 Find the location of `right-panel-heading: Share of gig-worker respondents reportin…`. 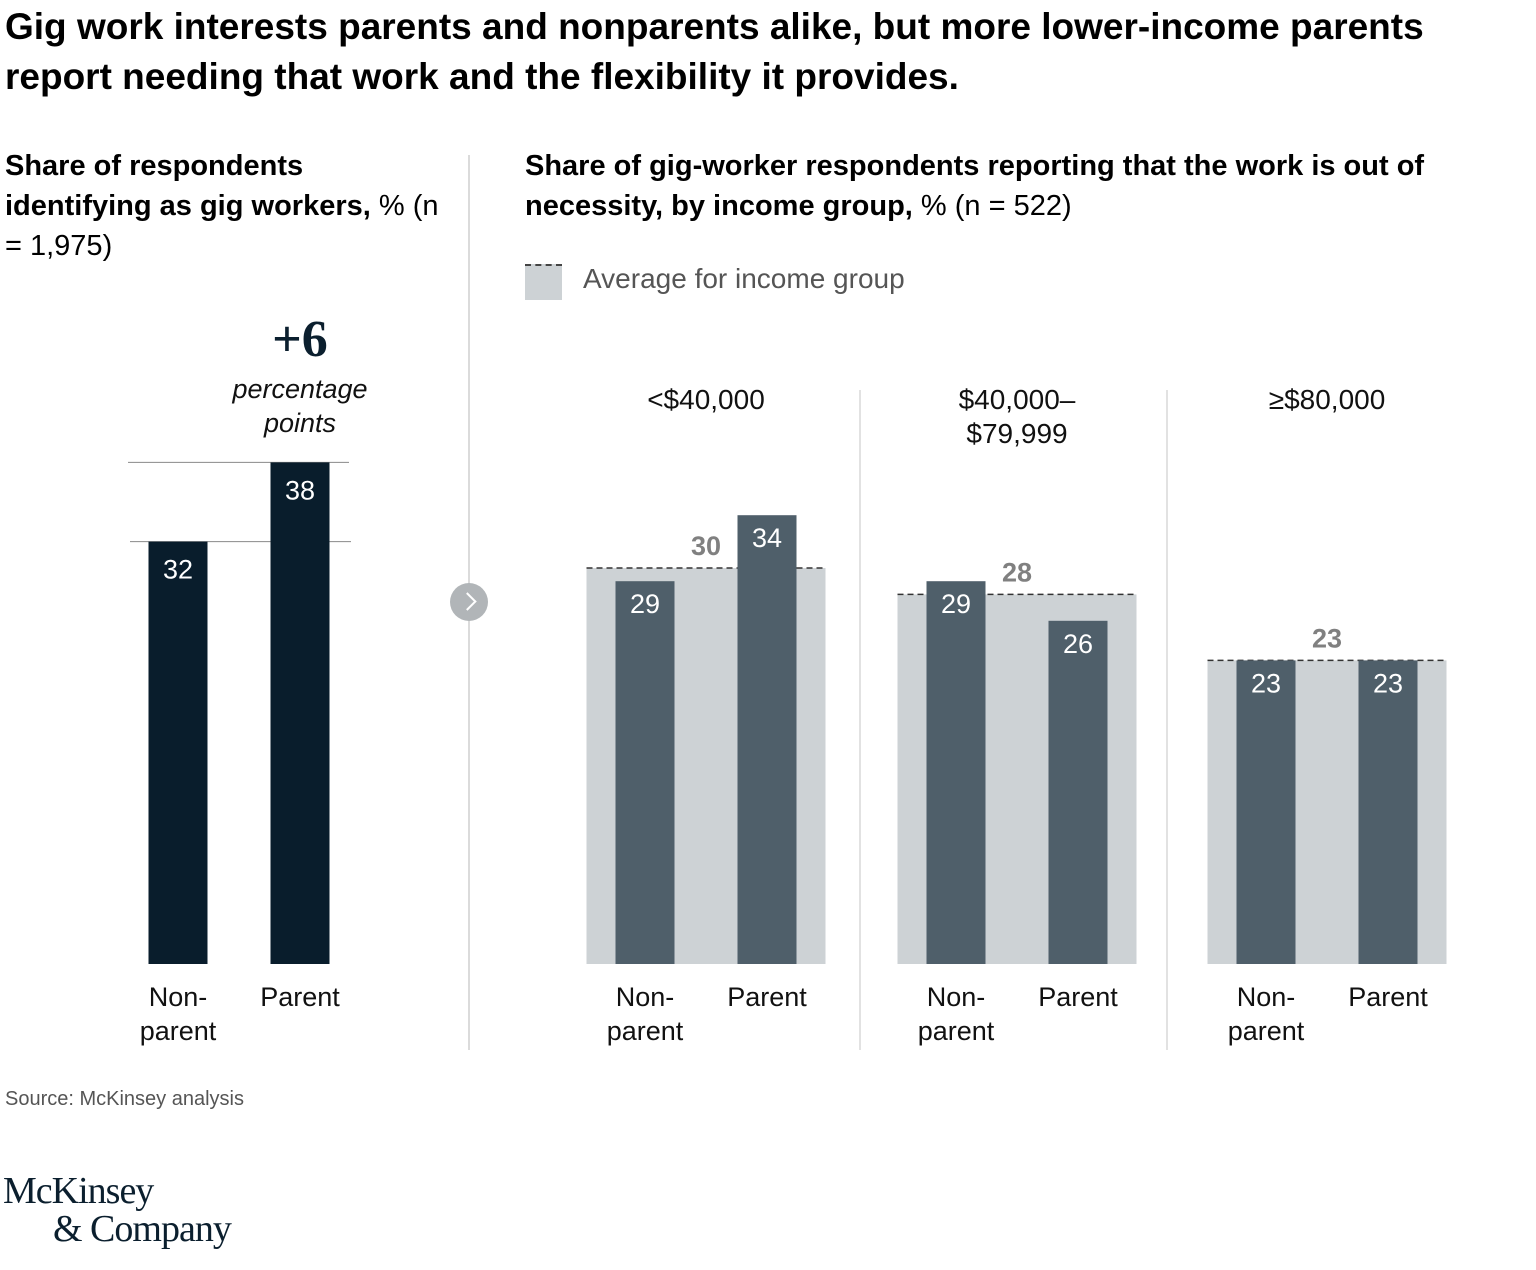

right-panel-heading: Share of gig-worker respondents reportin… is located at coordinates (975, 186).